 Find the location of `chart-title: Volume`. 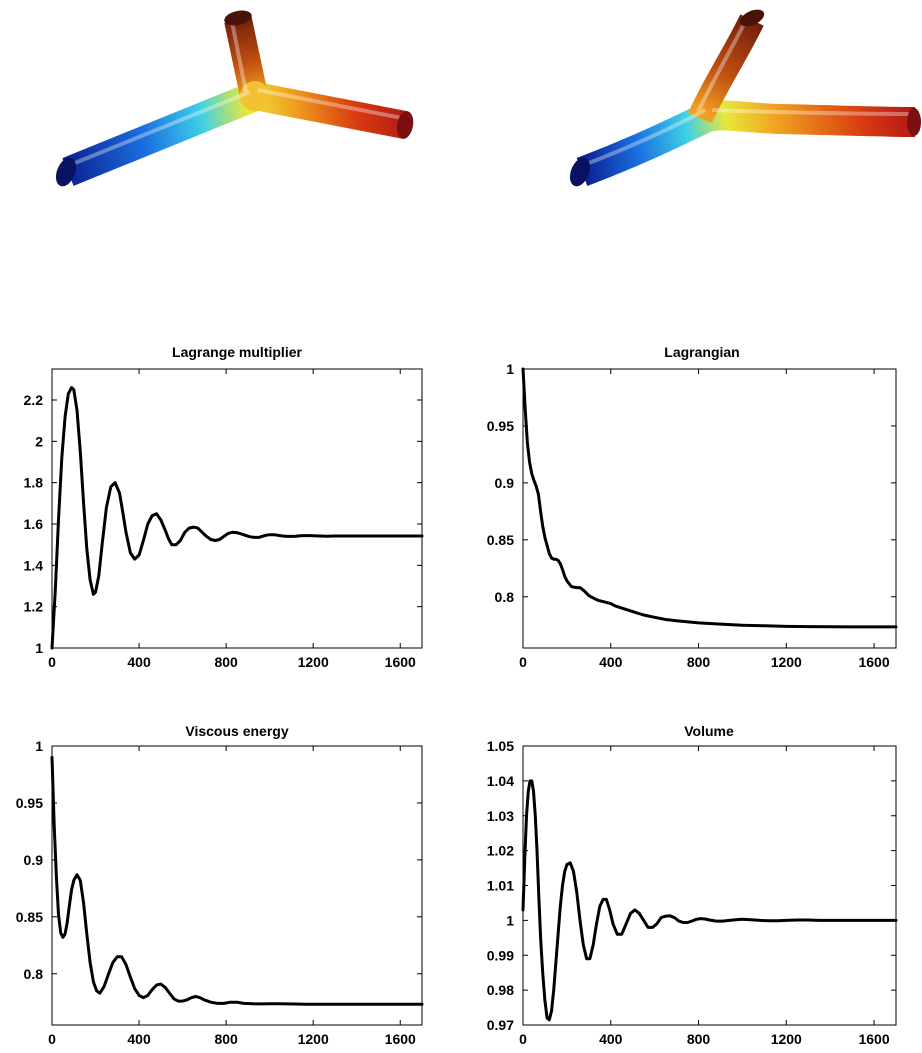

chart-title: Volume is located at coordinates (709, 731).